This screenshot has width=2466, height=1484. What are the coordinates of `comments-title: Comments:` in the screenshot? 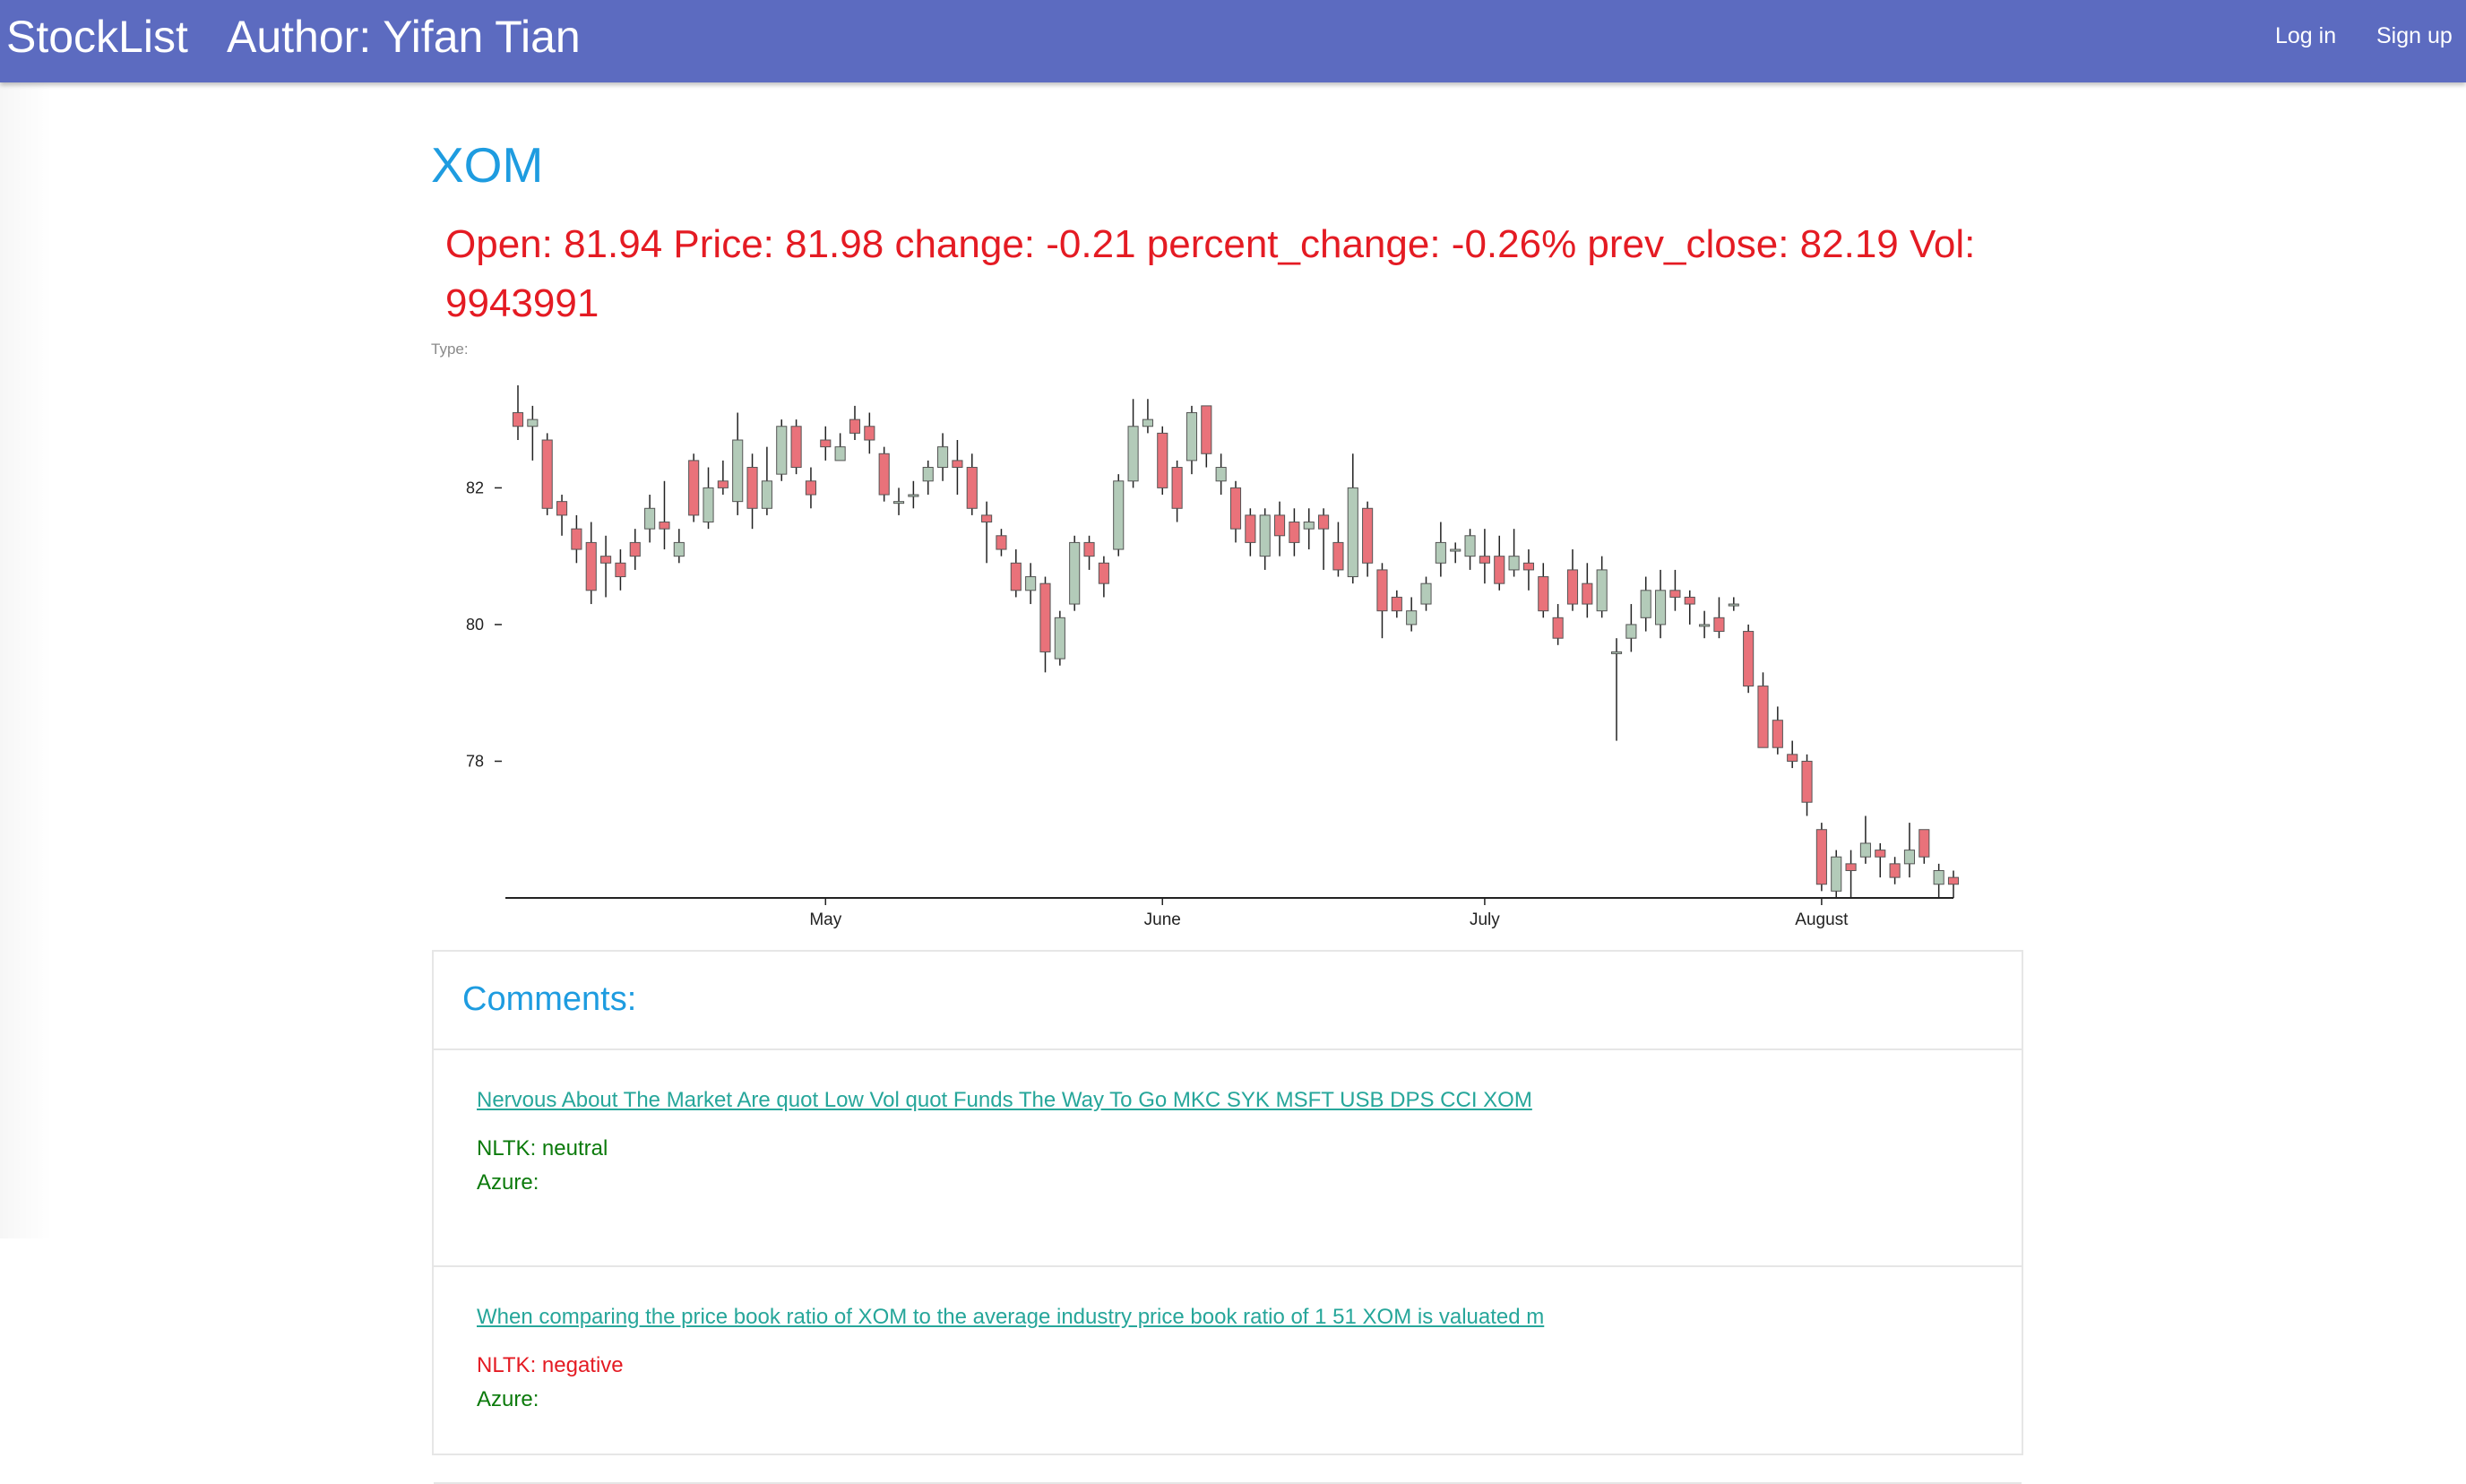 It's located at (549, 999).